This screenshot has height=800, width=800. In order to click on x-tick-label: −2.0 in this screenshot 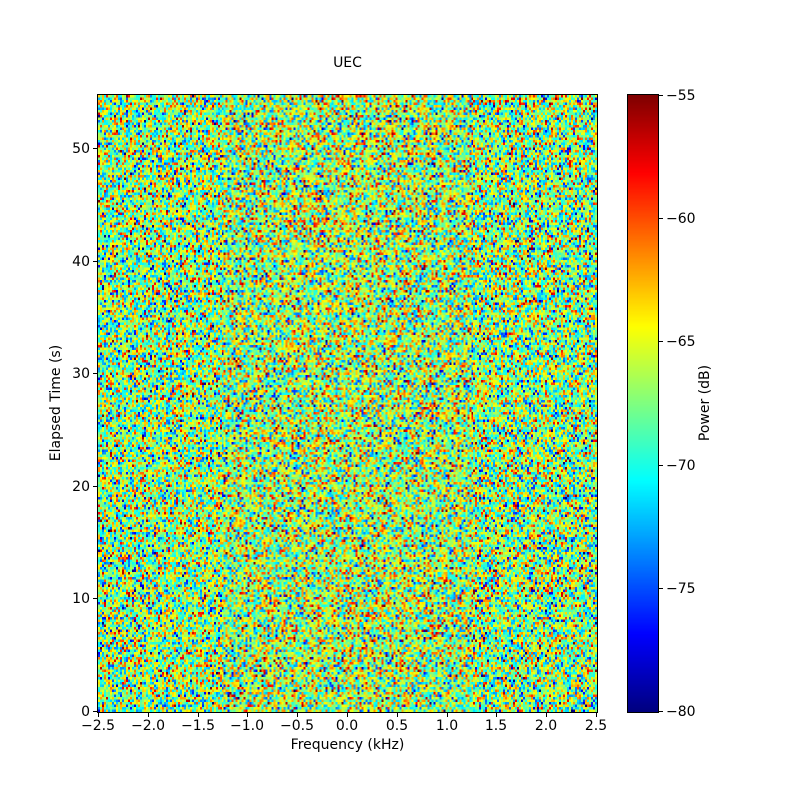, I will do `click(148, 726)`.